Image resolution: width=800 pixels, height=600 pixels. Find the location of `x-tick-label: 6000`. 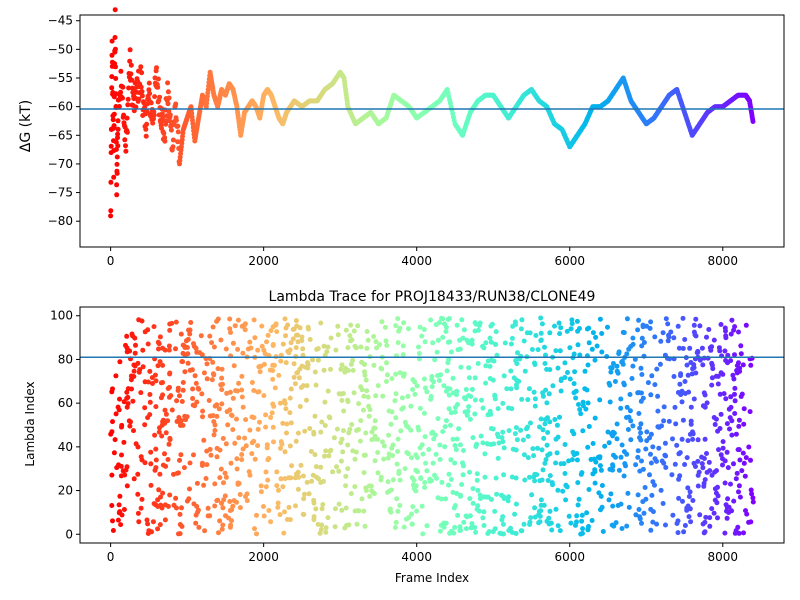

x-tick-label: 6000 is located at coordinates (569, 261).